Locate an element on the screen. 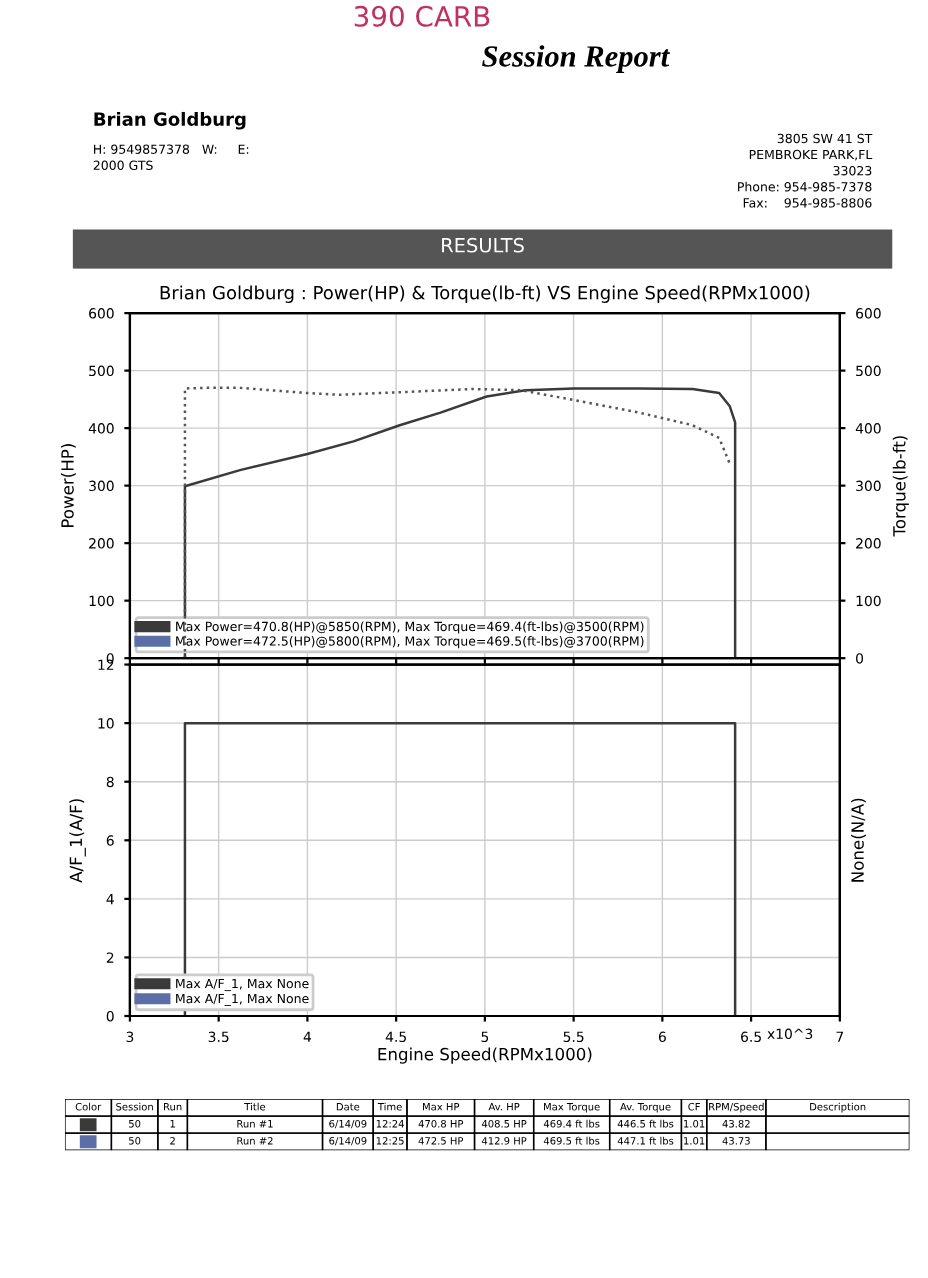 This screenshot has width=928, height=1278. y-axis-title: Power(HP) is located at coordinates (68, 485).